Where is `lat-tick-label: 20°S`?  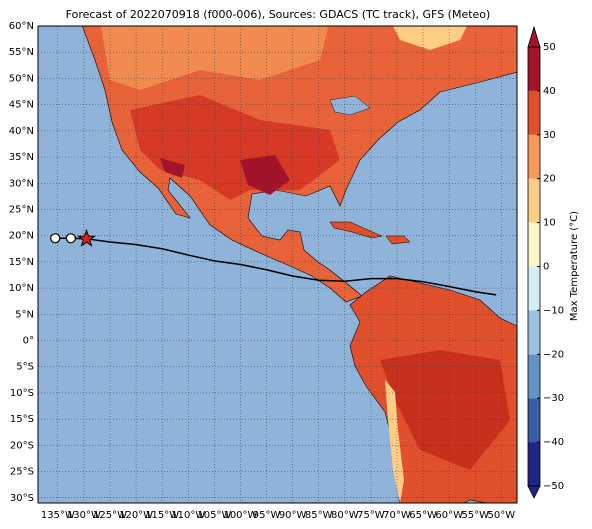 lat-tick-label: 20°S is located at coordinates (22, 445).